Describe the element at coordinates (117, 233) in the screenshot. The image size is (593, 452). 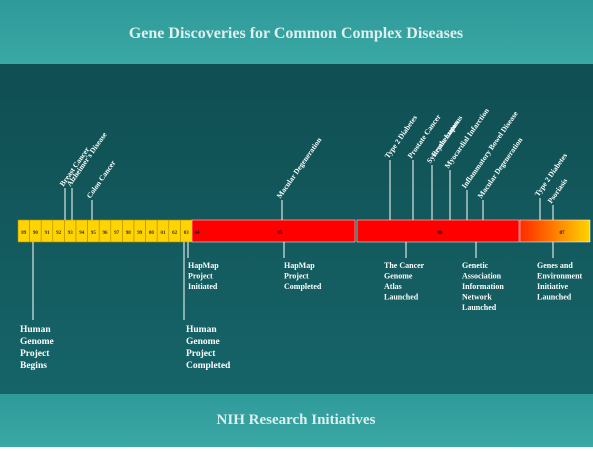
I see `year-label: 97` at that location.